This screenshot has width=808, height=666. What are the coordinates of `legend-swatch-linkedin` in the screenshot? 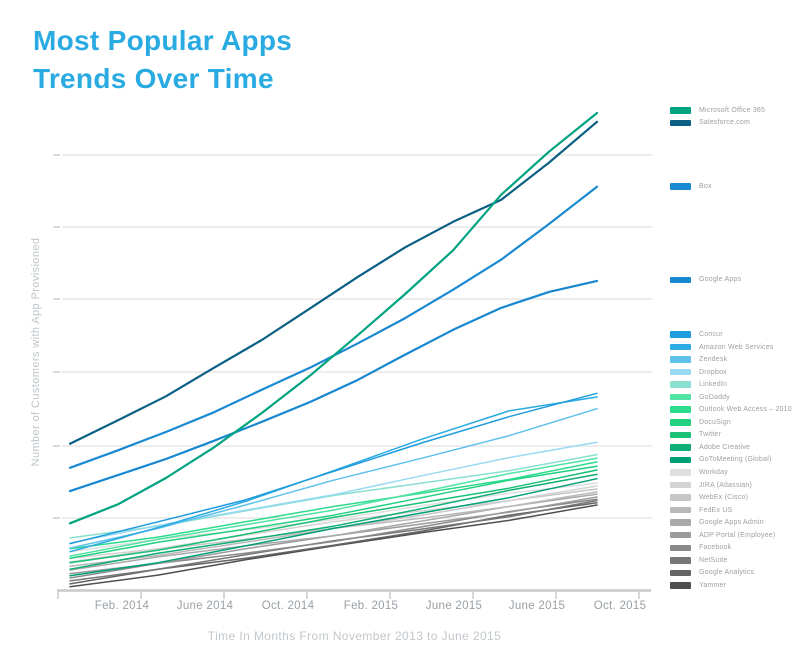 It's located at (680, 384).